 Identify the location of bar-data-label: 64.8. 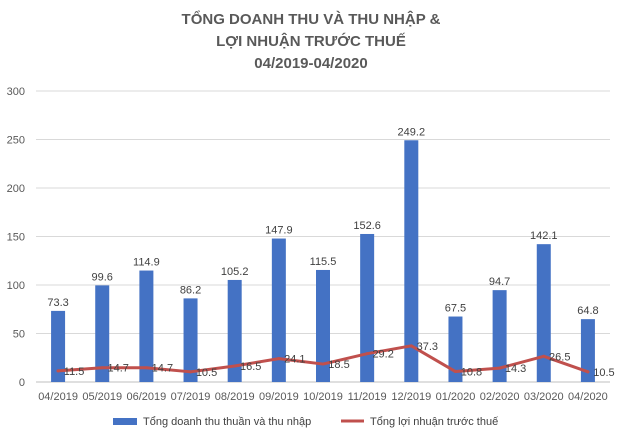
(587, 311).